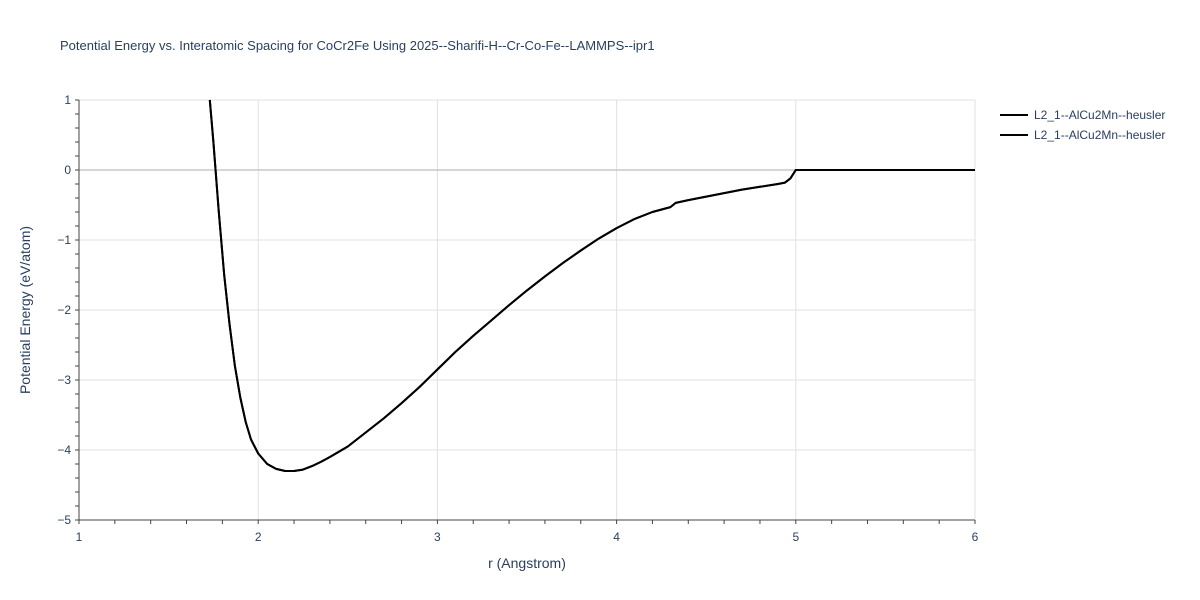 This screenshot has width=1200, height=600. What do you see at coordinates (64, 450) in the screenshot?
I see `y-tick-label: −4` at bounding box center [64, 450].